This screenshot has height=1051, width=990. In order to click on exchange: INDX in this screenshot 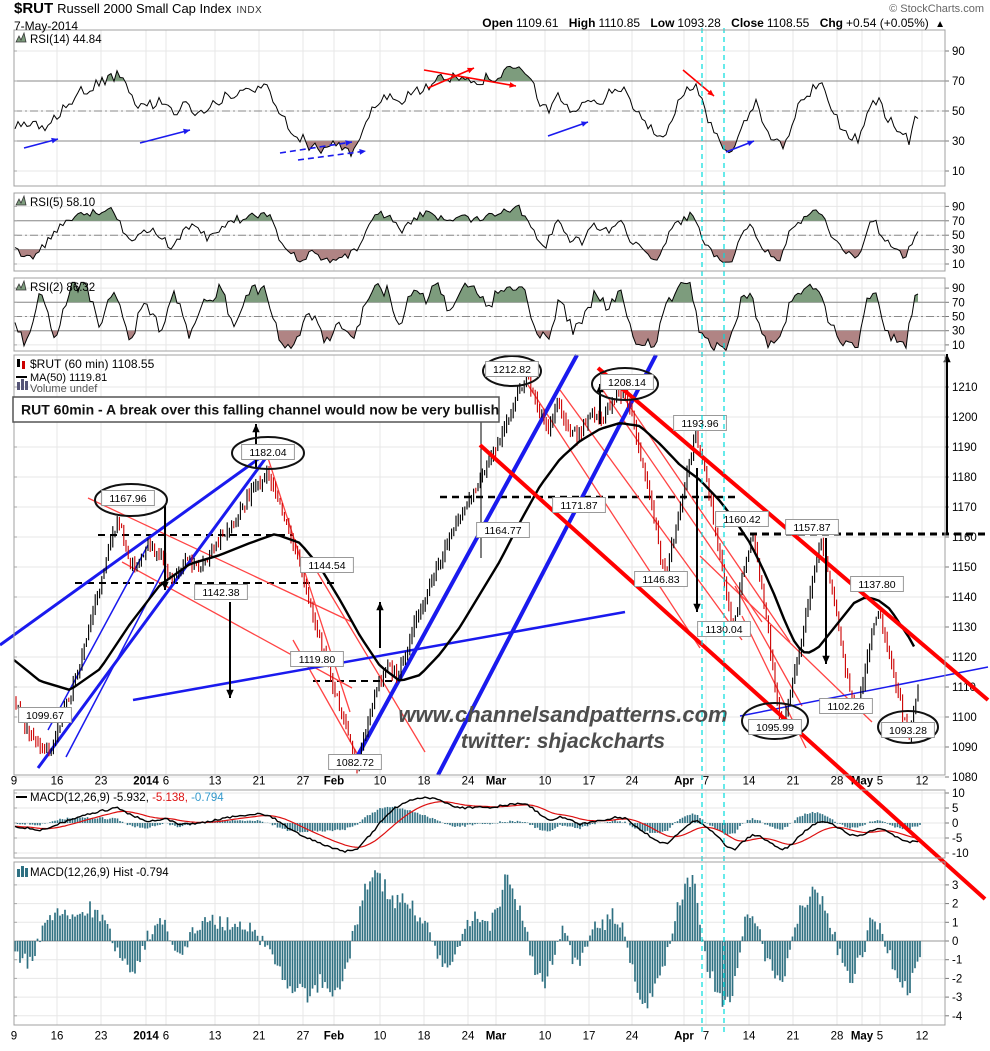, I will do `click(249, 10)`.